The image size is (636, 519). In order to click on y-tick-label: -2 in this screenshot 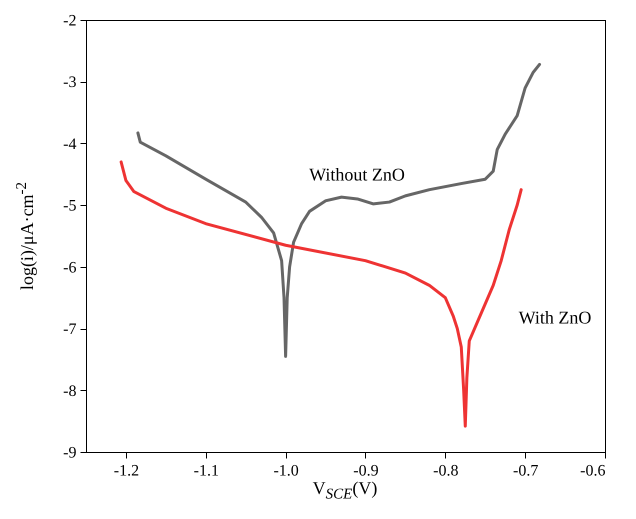, I will do `click(69, 21)`.